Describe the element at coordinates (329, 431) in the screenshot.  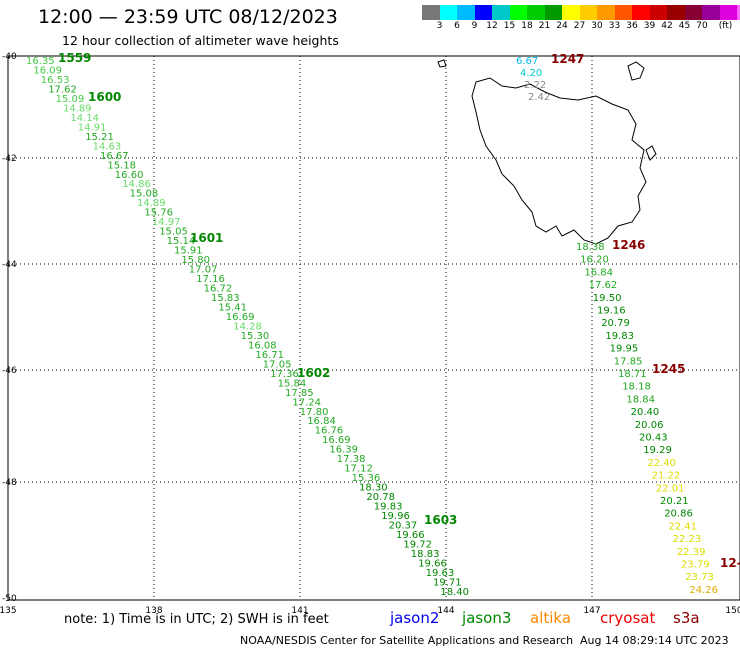
I see `wave-height-value: 16.76` at that location.